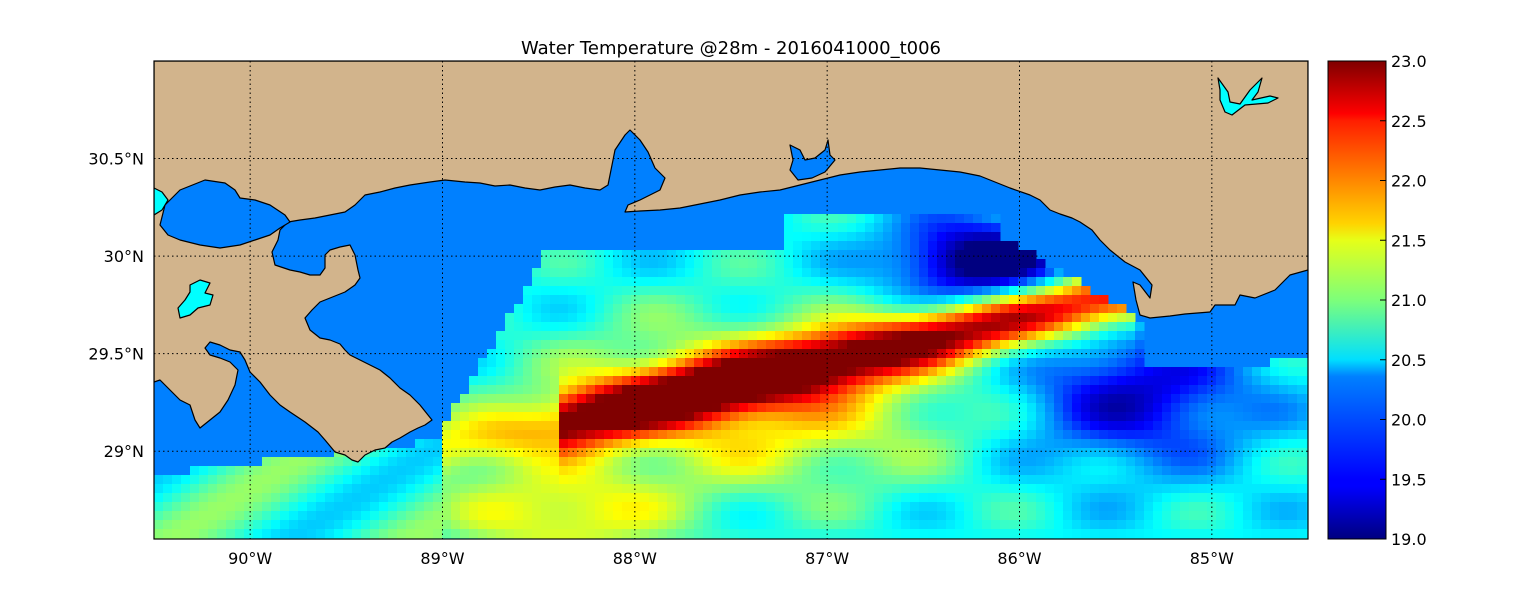  Describe the element at coordinates (1248, 96) in the screenshot. I see `lake-florida` at that location.